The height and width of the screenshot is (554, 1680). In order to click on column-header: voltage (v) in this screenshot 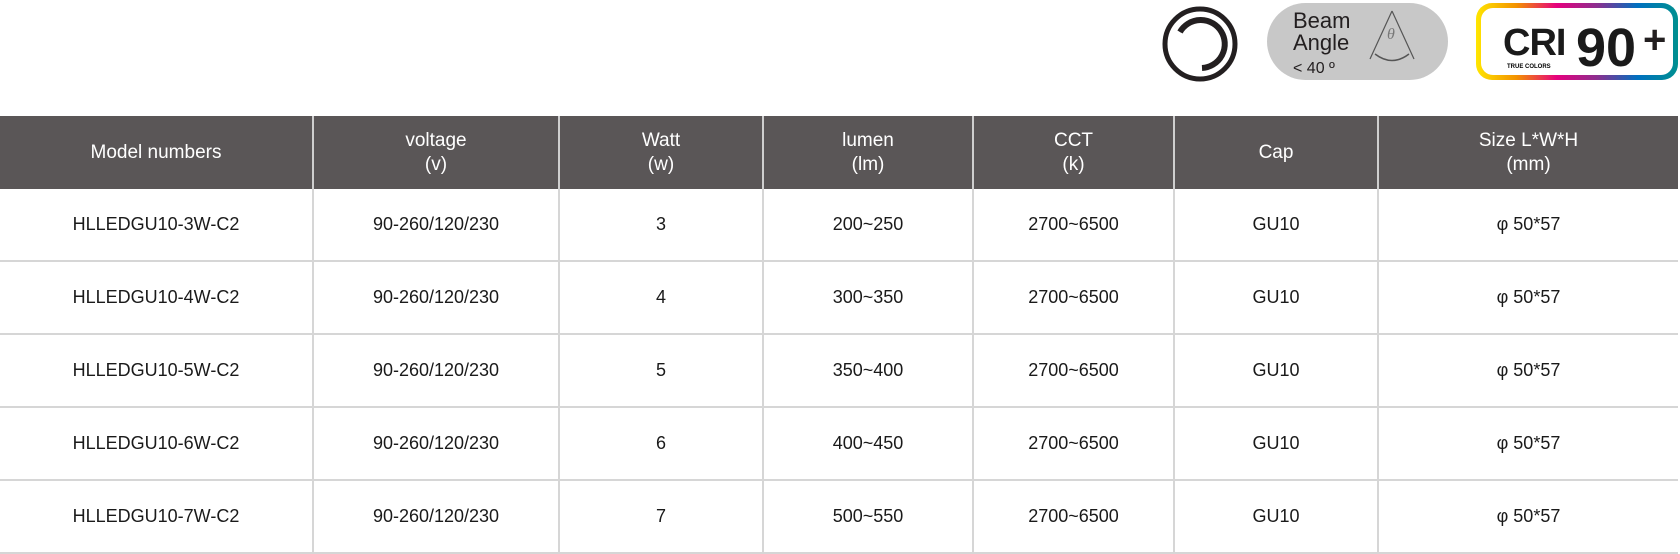, I will do `click(435, 152)`.